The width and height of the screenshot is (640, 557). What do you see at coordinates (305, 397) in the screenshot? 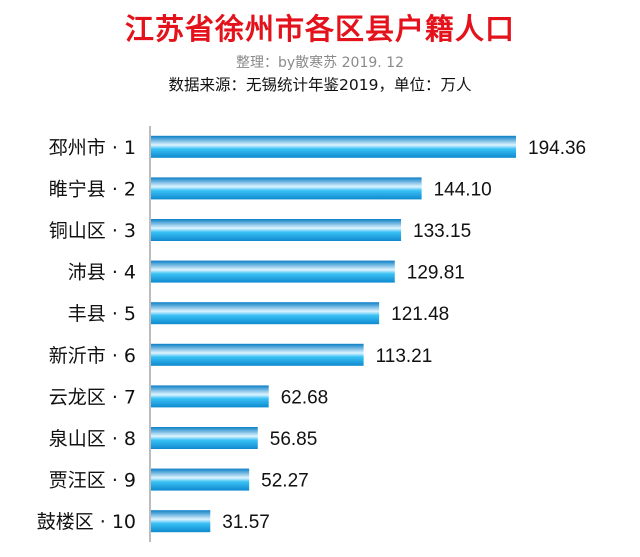
I see `value-label-7: 62.68` at bounding box center [305, 397].